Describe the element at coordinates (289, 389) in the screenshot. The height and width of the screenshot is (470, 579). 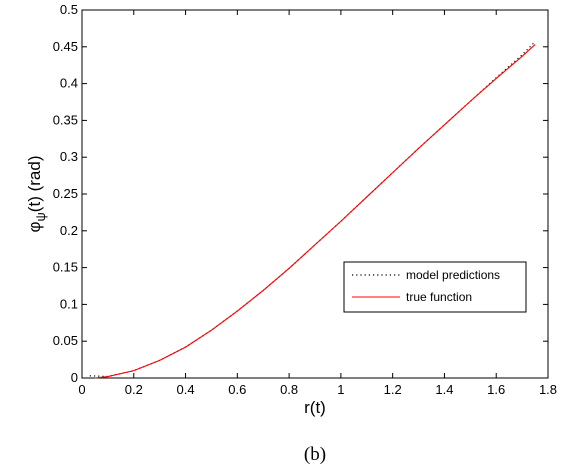
I see `x-tick-label: 0.8` at that location.